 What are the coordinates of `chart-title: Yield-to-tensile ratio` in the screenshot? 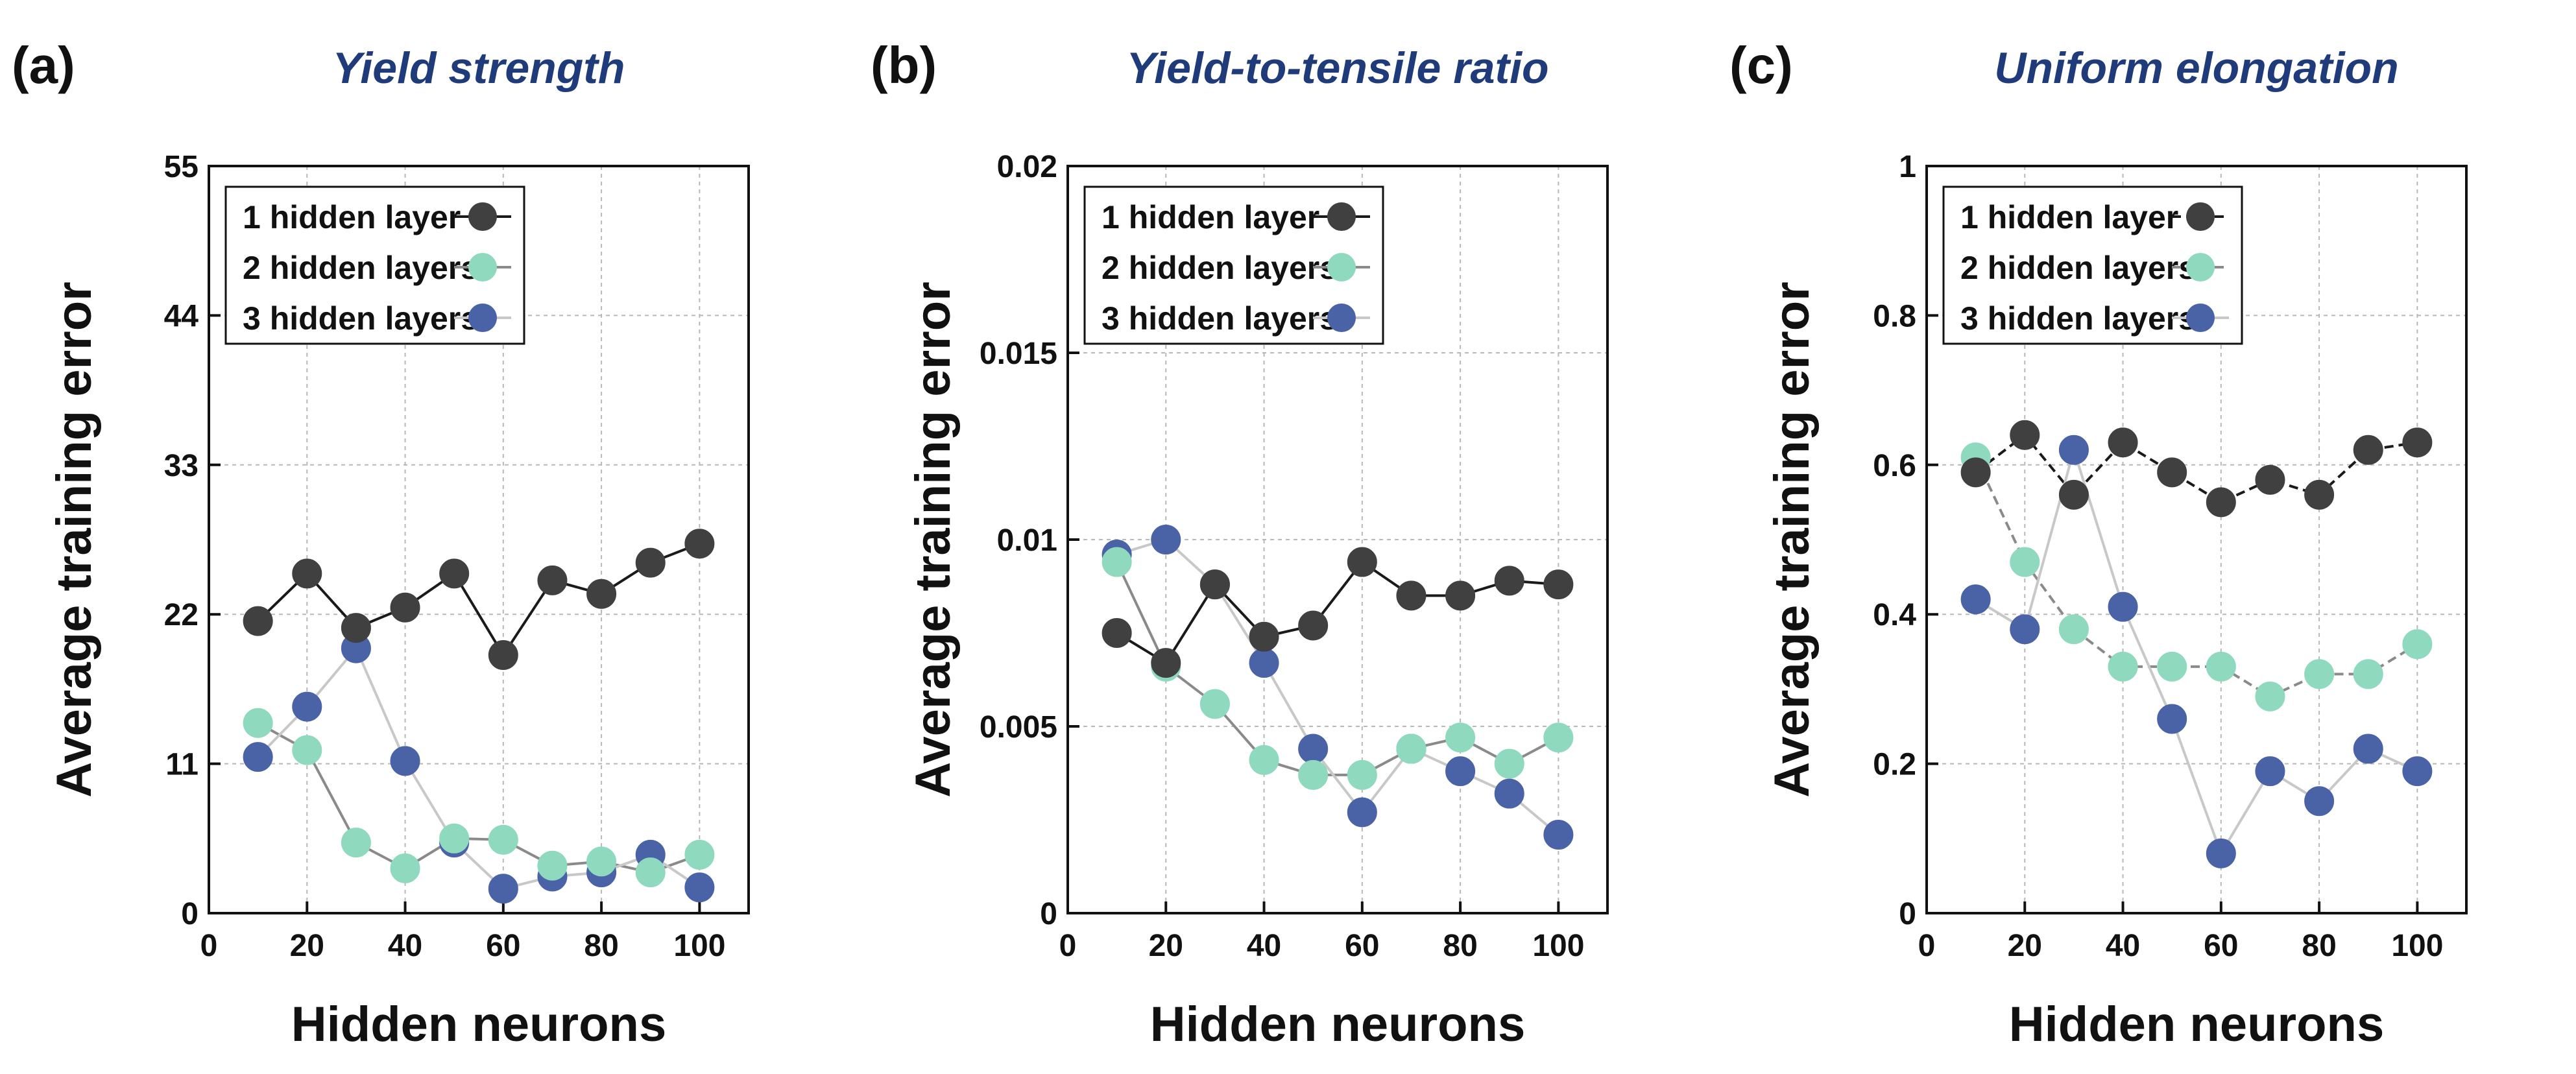 It's located at (1337, 68).